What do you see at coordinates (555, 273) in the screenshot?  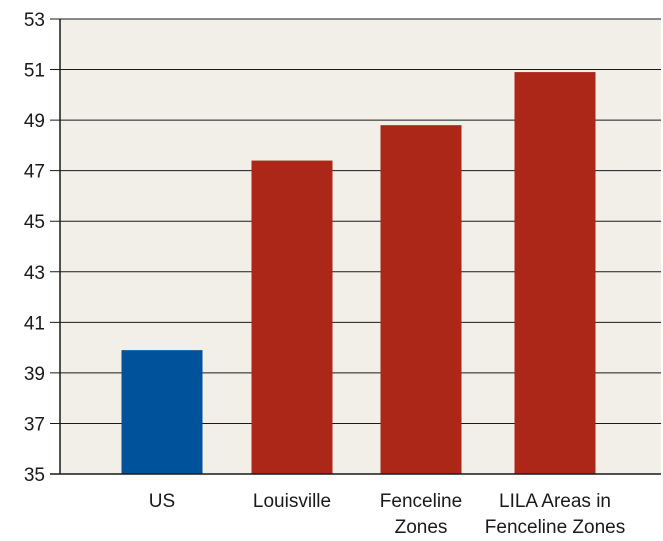 I see `bar-lila-areas-in-fenceline-zones` at bounding box center [555, 273].